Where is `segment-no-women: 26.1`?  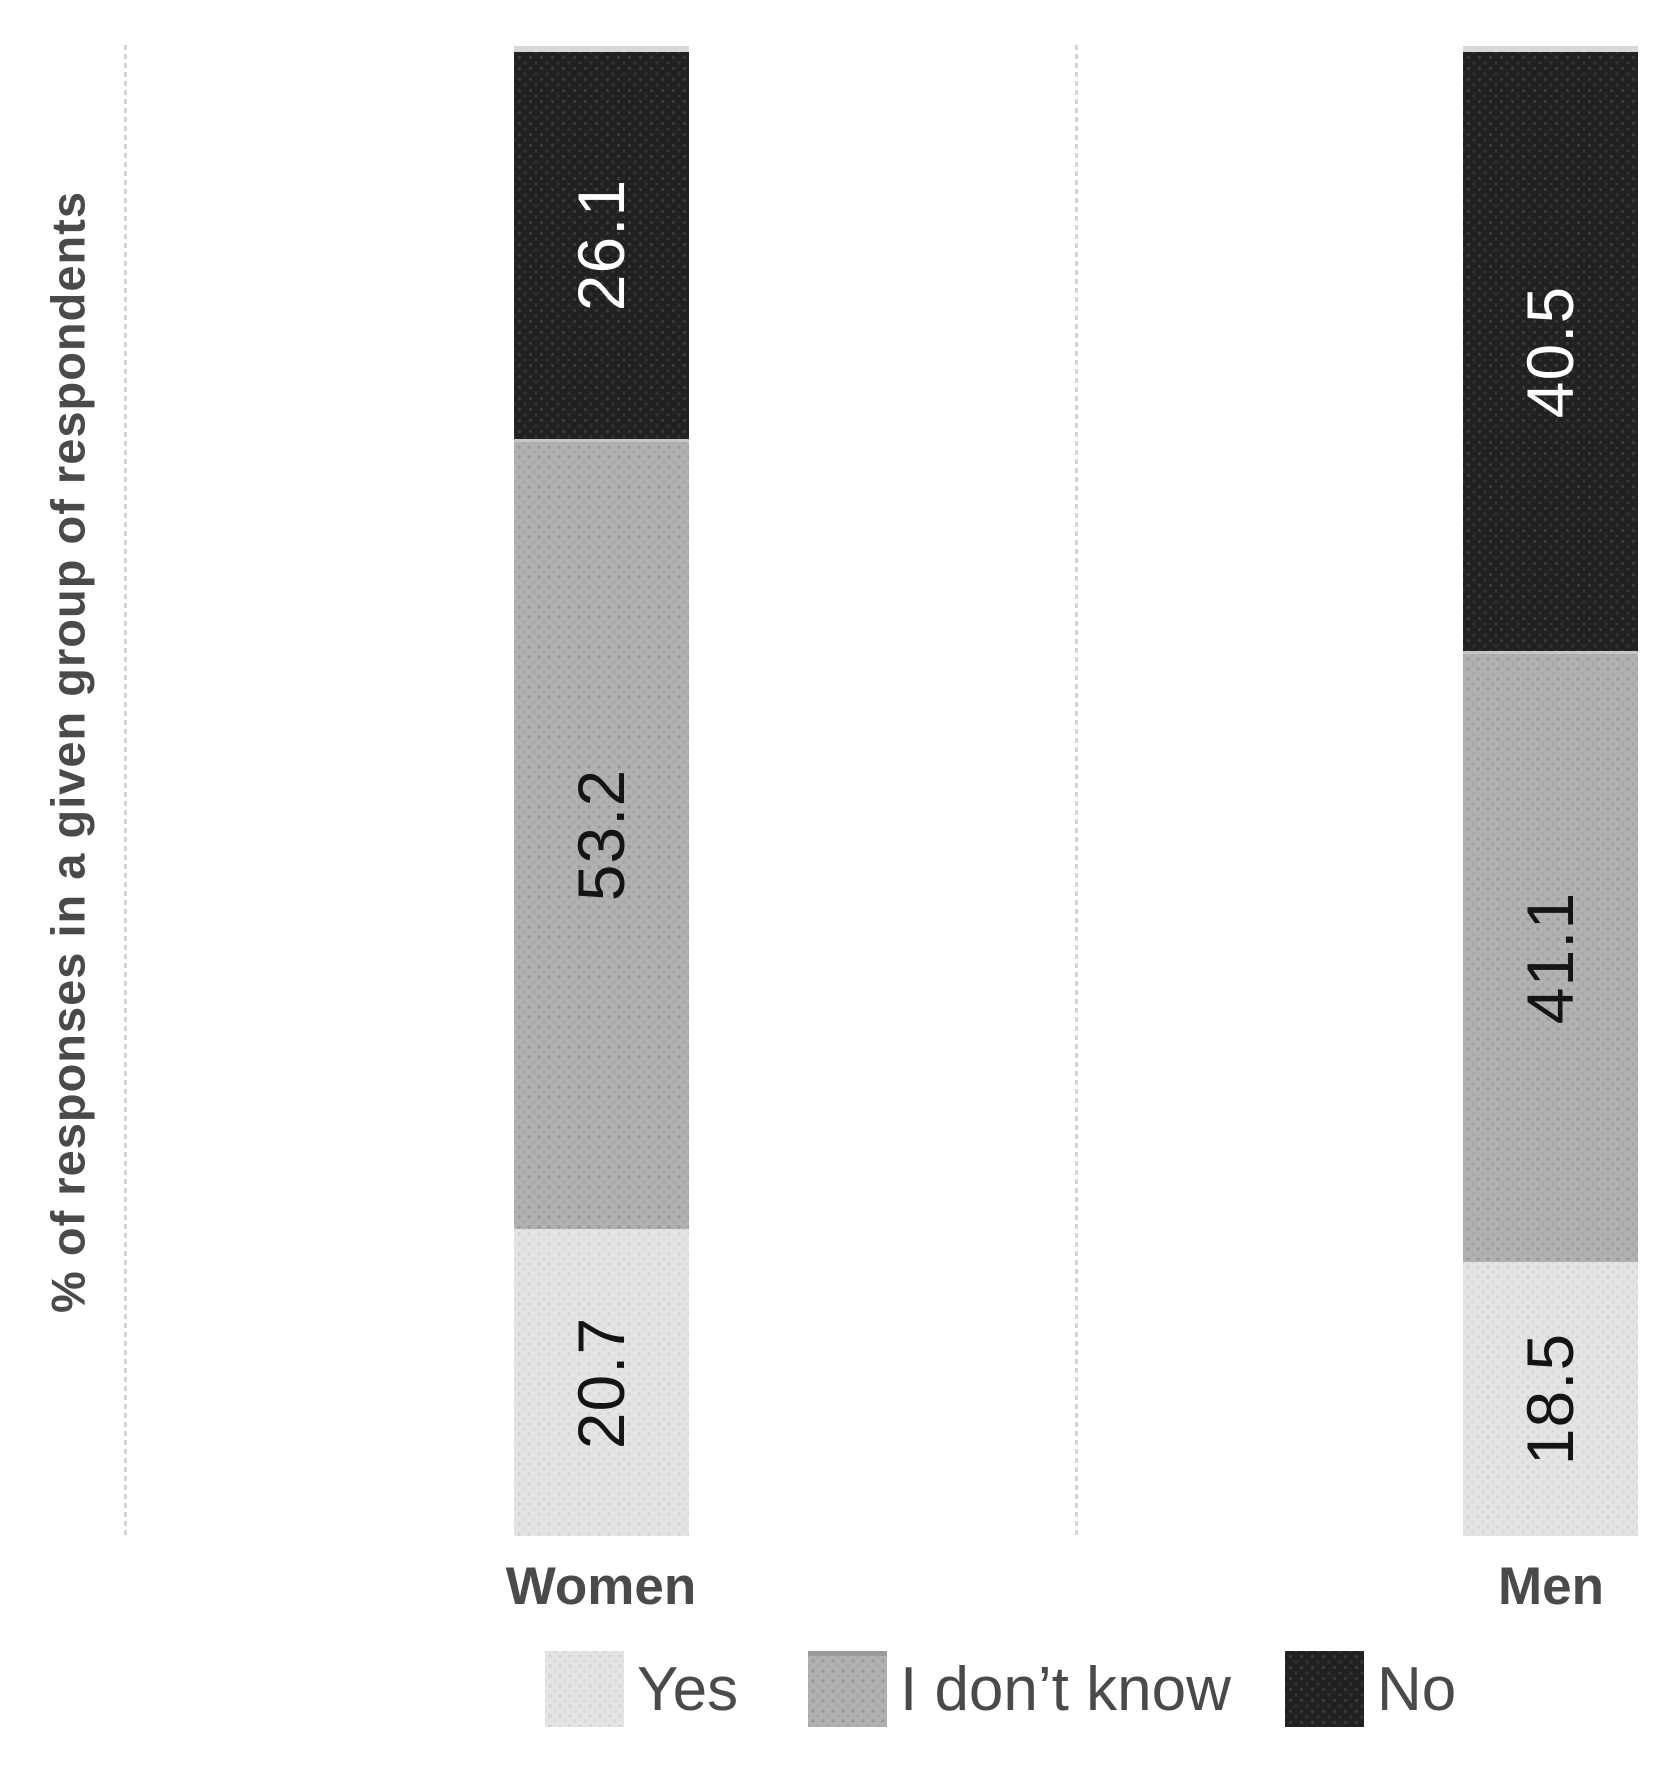 segment-no-women: 26.1 is located at coordinates (601, 242).